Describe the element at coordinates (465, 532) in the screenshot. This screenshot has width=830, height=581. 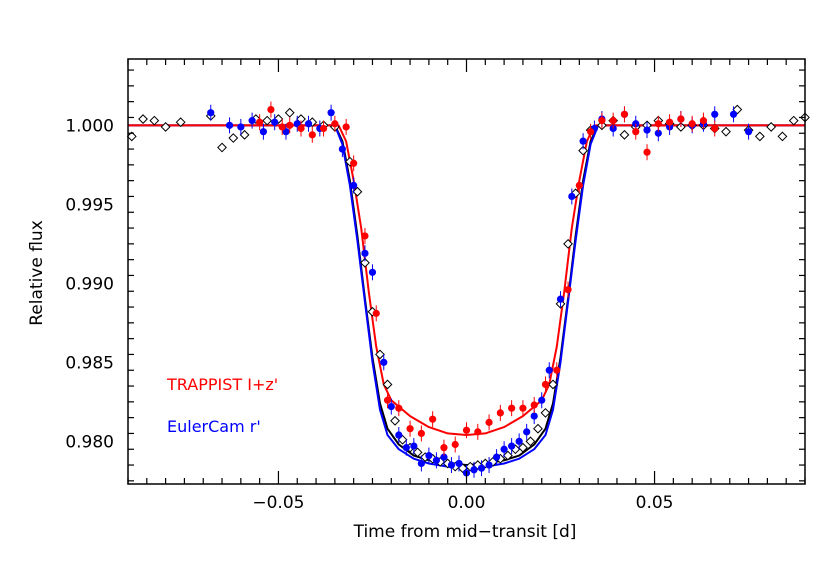
I see `x-axis-title: Time from mid−transit [d]` at that location.